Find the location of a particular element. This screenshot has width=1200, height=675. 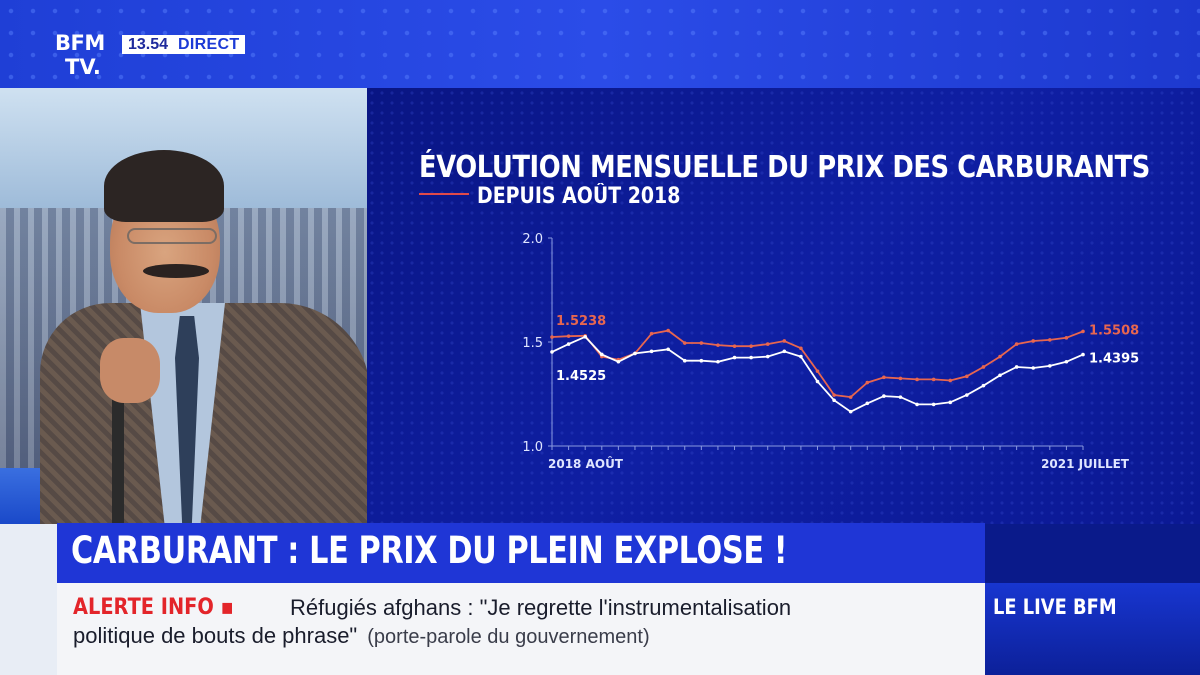

y-tick-label: 1.5 is located at coordinates (532, 343).